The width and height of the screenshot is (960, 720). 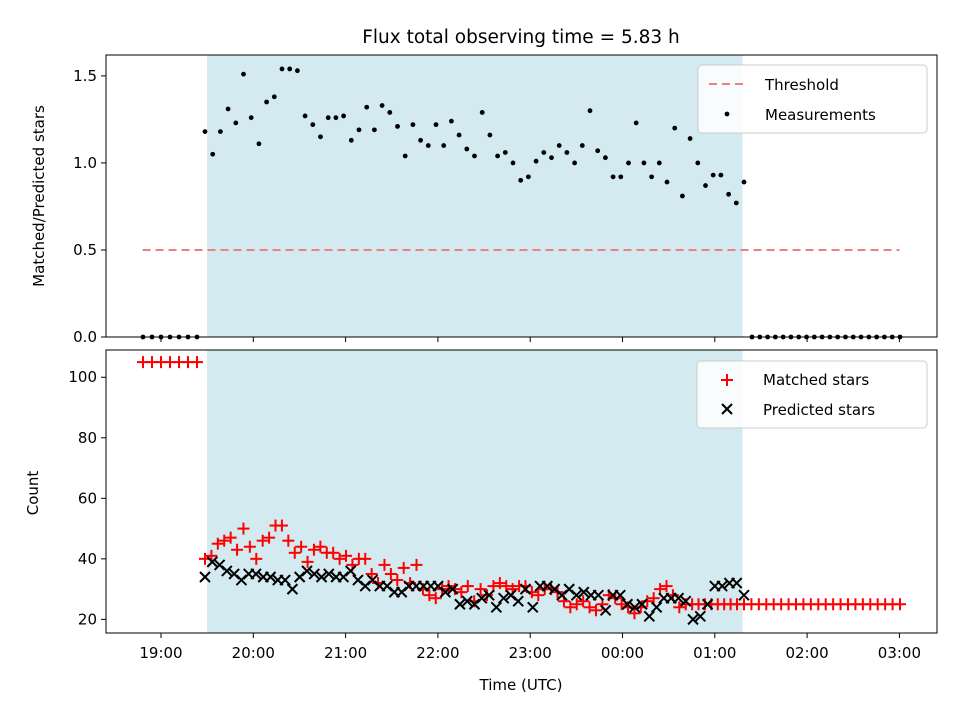 I want to click on y-tick-label: 80, so click(x=87, y=438).